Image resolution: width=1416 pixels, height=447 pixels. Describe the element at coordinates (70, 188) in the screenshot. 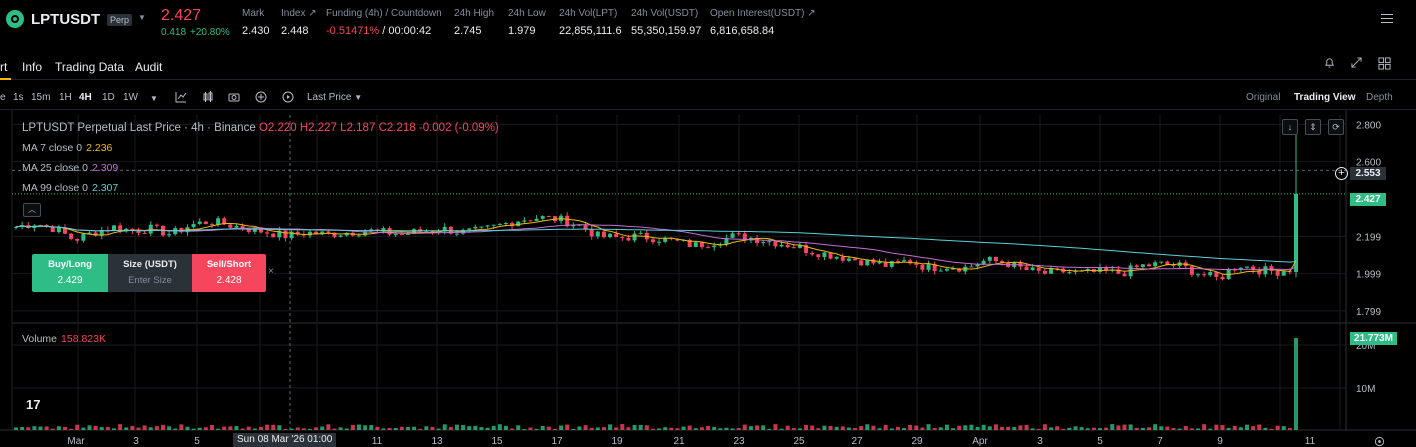

I see `ma99-legend: MA 99 close 0 2.307` at that location.